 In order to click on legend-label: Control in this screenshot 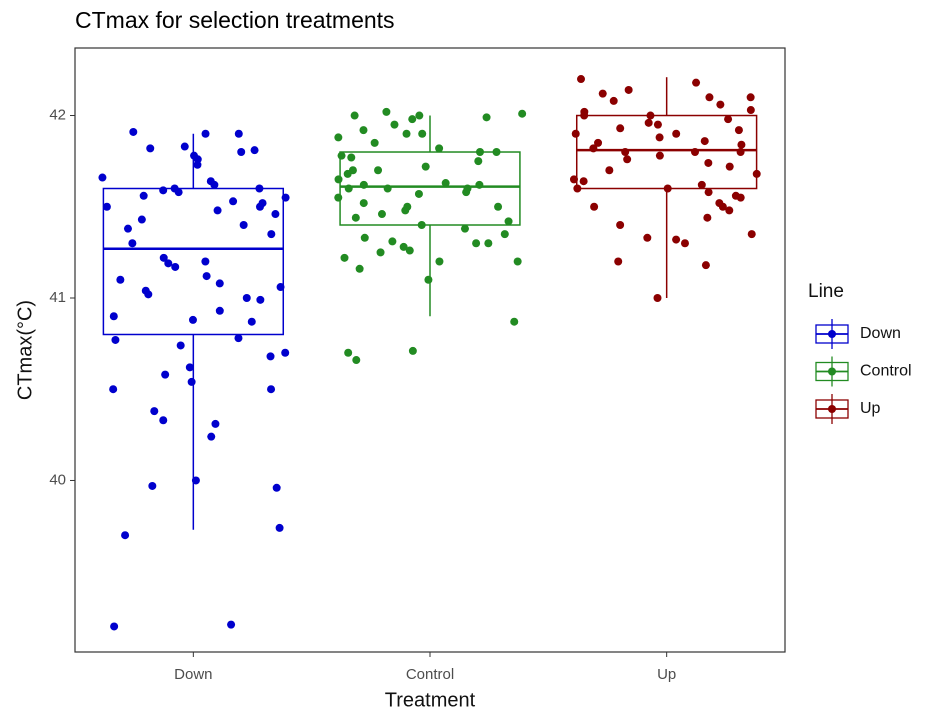, I will do `click(886, 371)`.